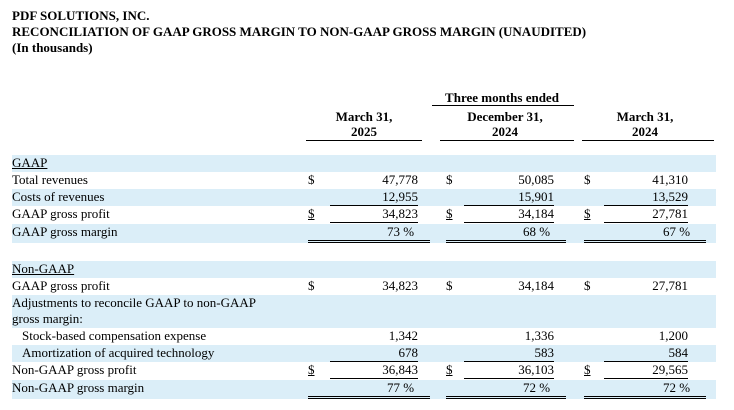 This screenshot has height=410, width=734. I want to click on cell-value: 584, so click(646, 353).